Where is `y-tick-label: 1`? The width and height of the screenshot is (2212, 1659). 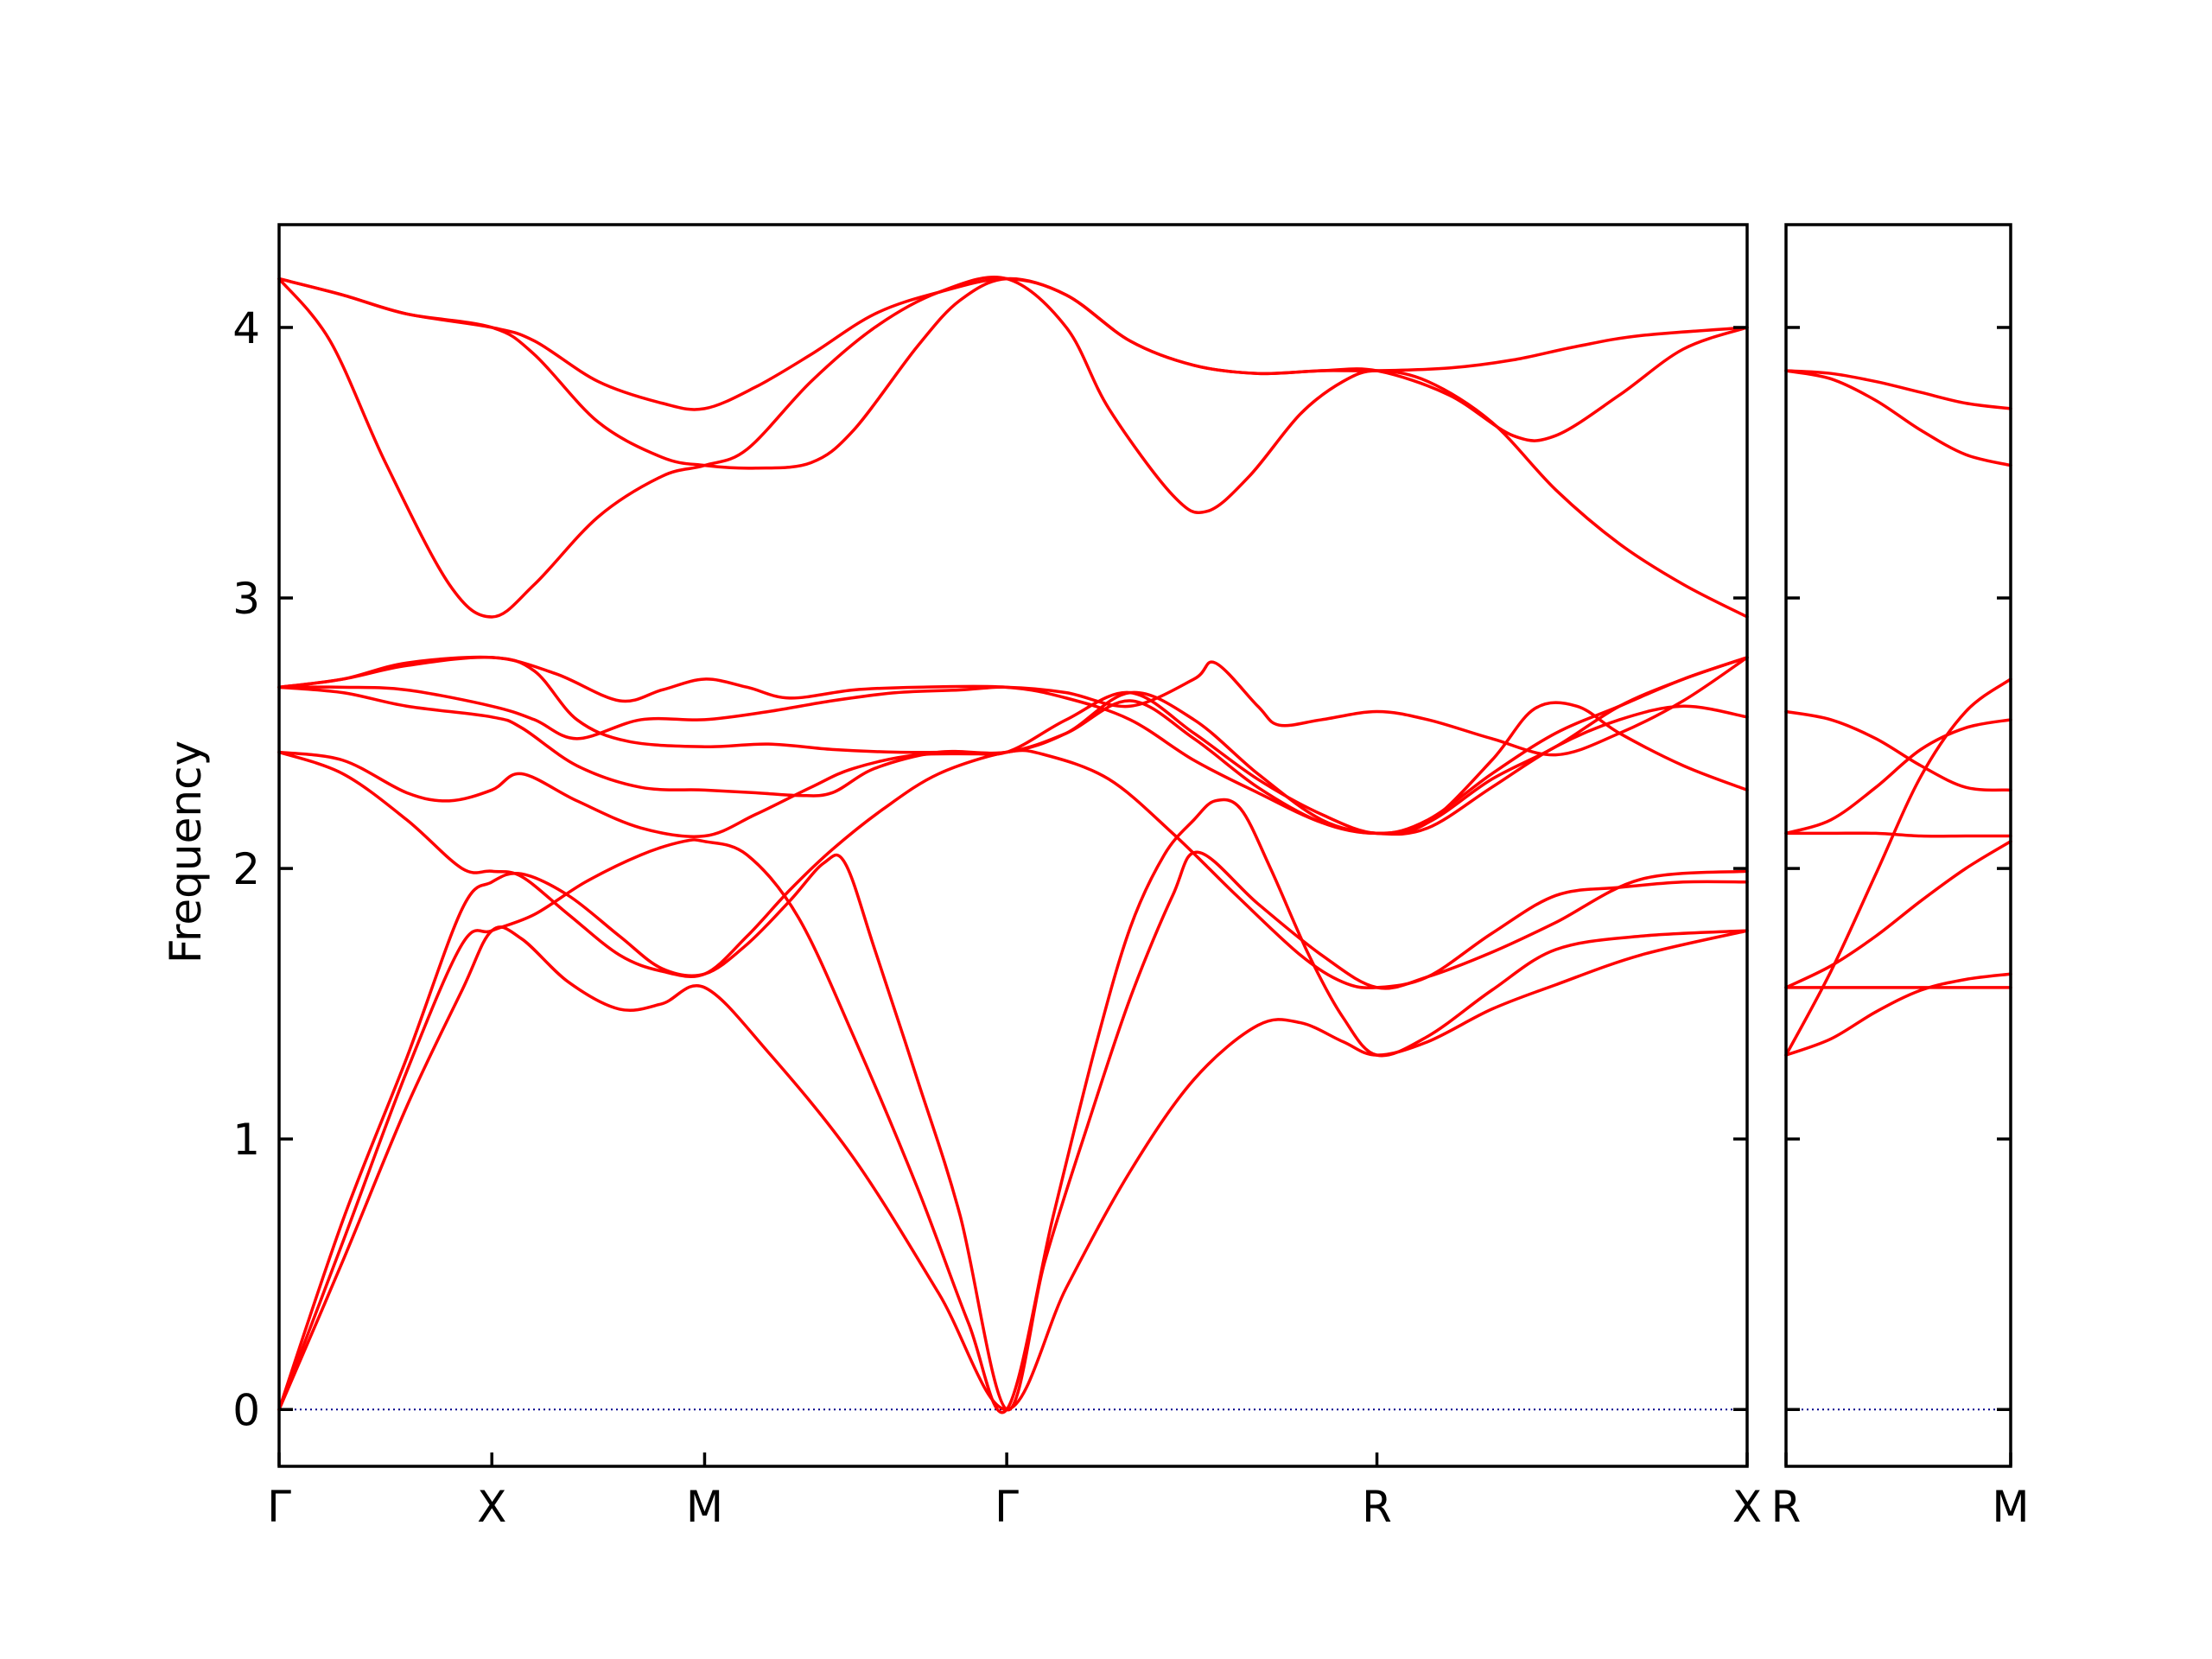
y-tick-label: 1 is located at coordinates (246, 1140).